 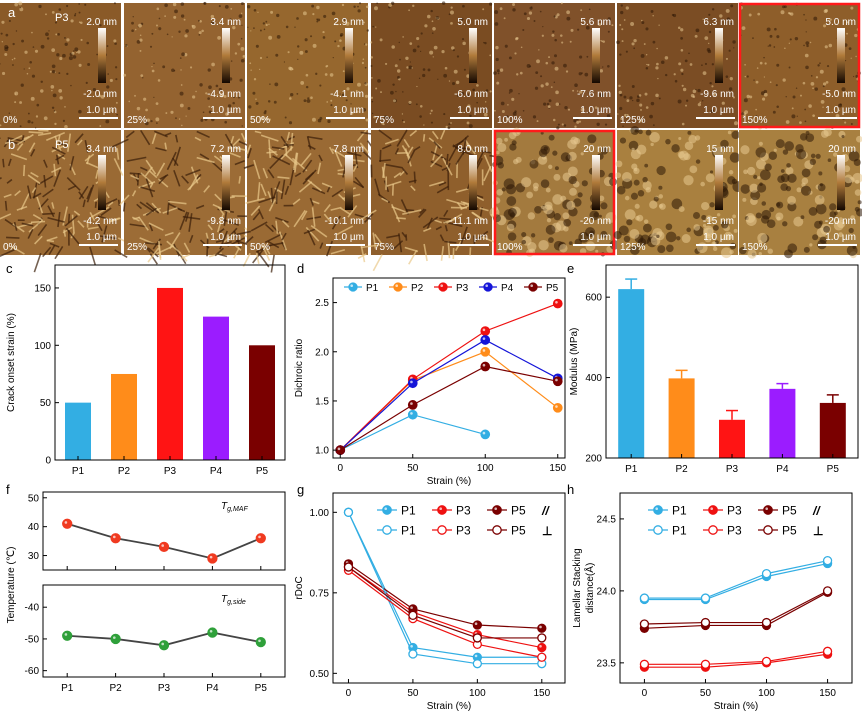 I want to click on series-line-p1-perp, so click(x=736, y=579).